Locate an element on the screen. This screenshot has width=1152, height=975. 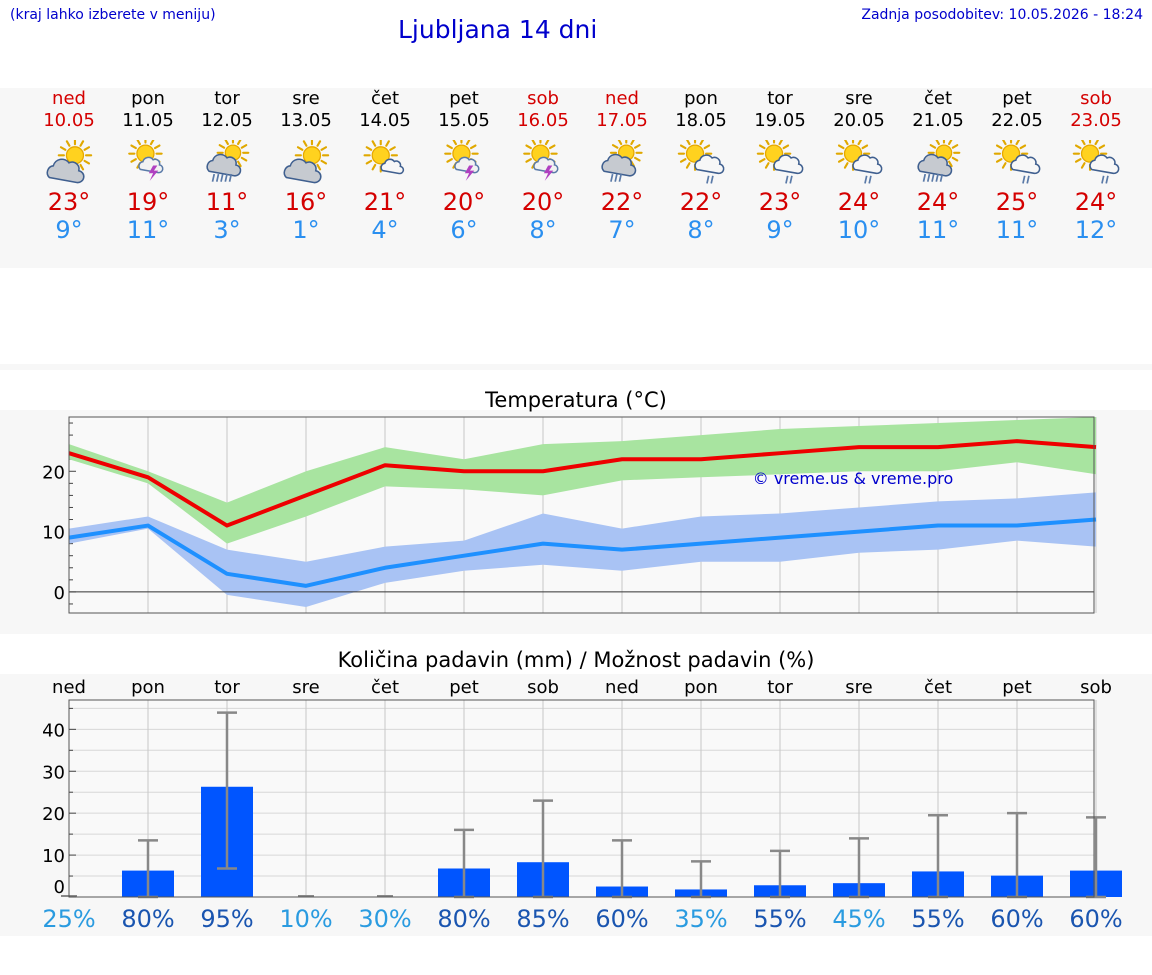
day-high-temp: 22° is located at coordinates (701, 202).